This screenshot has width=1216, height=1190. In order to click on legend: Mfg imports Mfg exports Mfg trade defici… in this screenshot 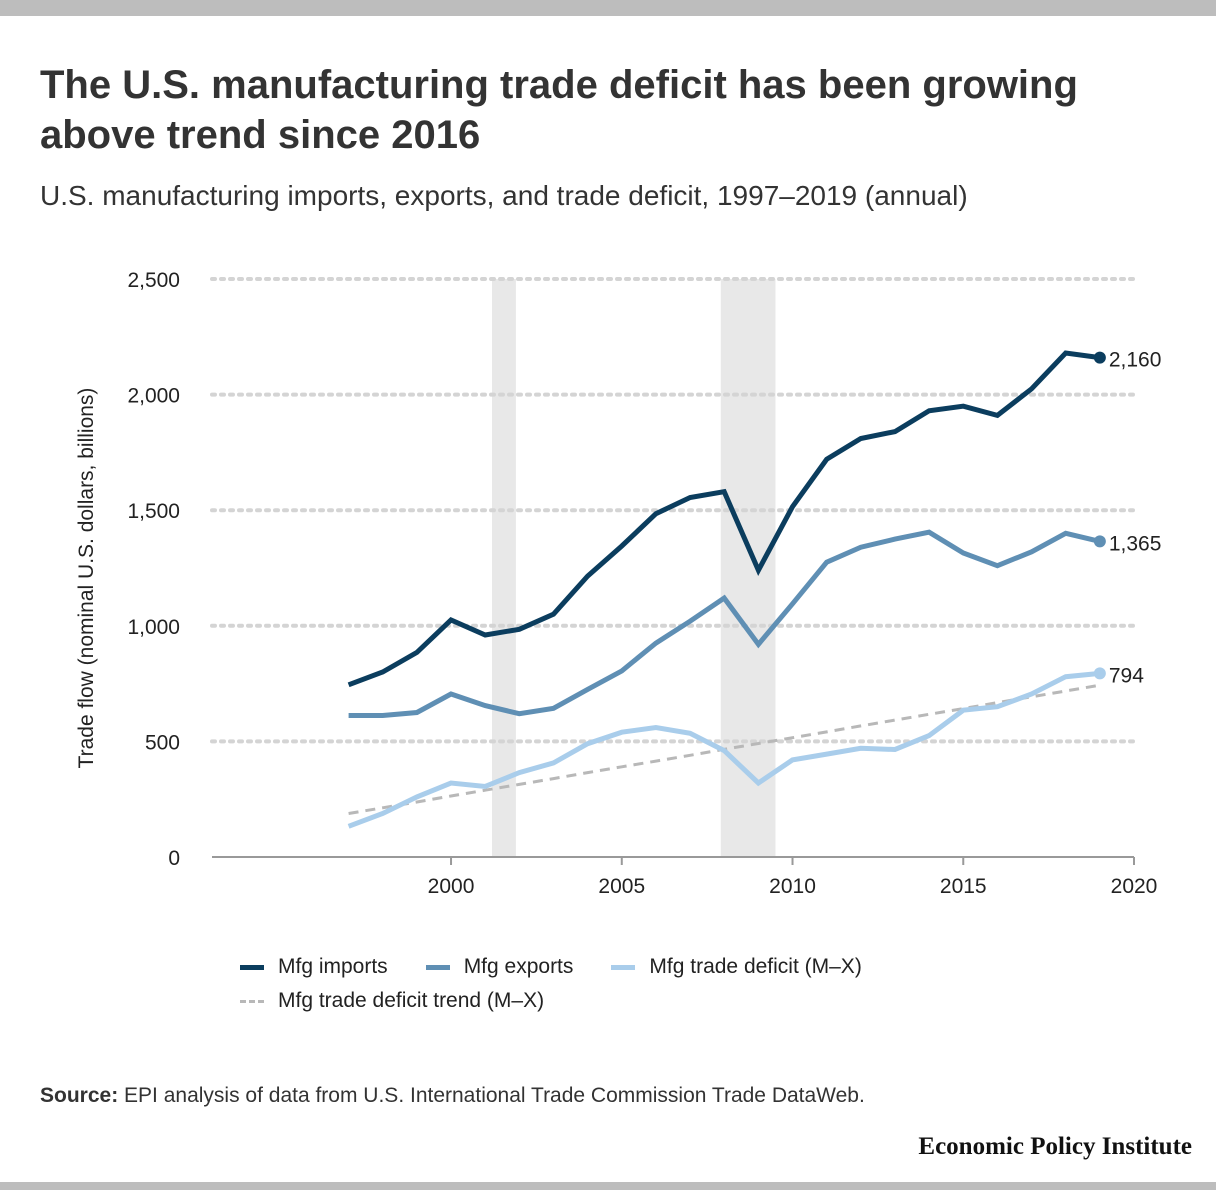, I will do `click(690, 984)`.